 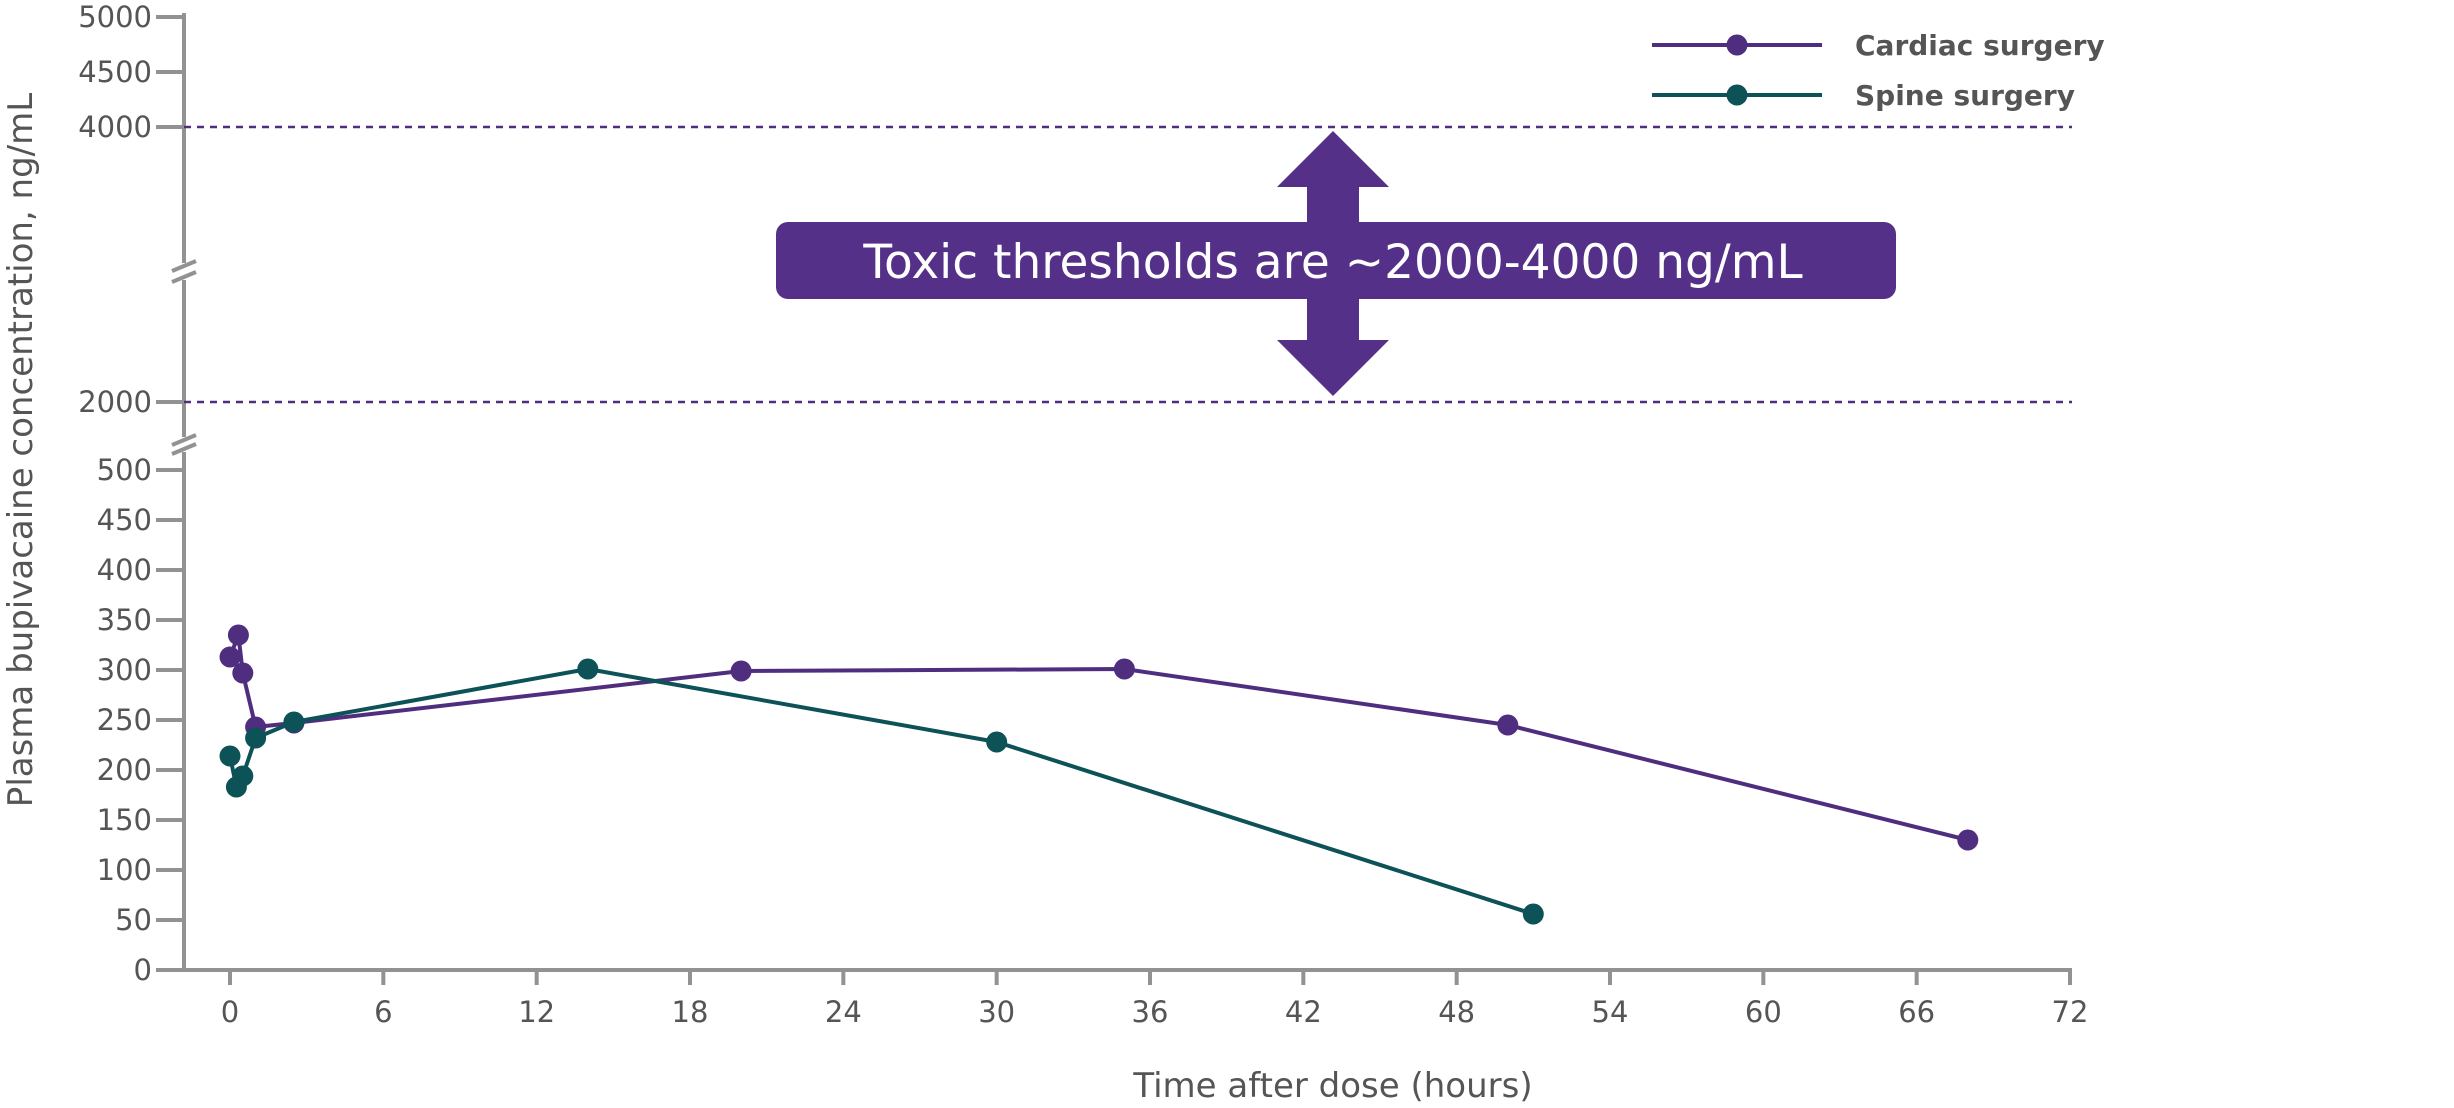 What do you see at coordinates (230, 1012) in the screenshot?
I see `x-tick-label: 0` at bounding box center [230, 1012].